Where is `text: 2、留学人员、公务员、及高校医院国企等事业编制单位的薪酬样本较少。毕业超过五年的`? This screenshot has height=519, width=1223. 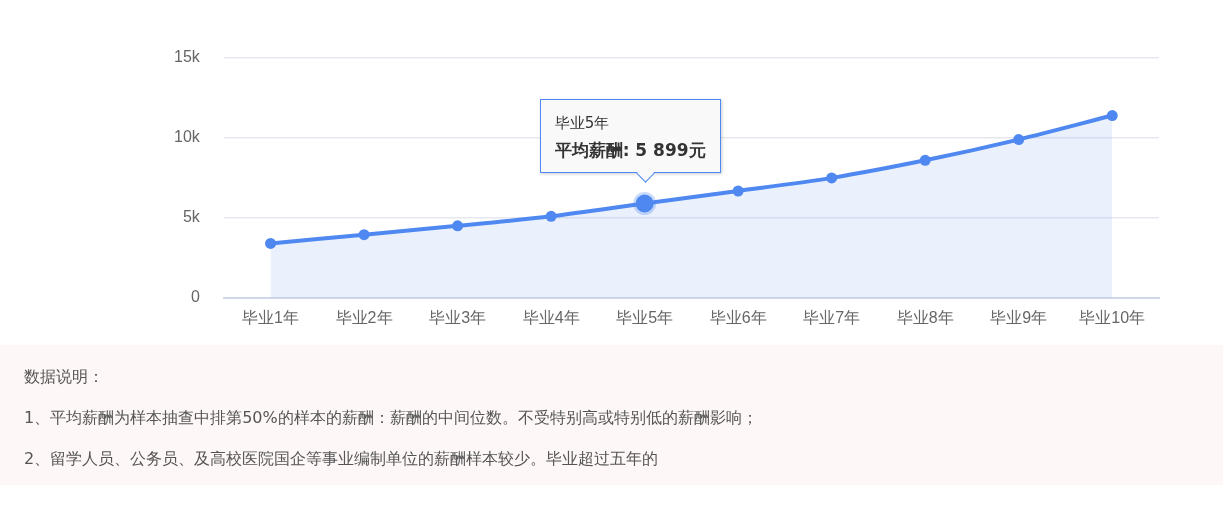
text: 2、留学人员、公务员、及高校医院国企等事业编制单位的薪酬样本较少。毕业超过五年的 is located at coordinates (342, 459).